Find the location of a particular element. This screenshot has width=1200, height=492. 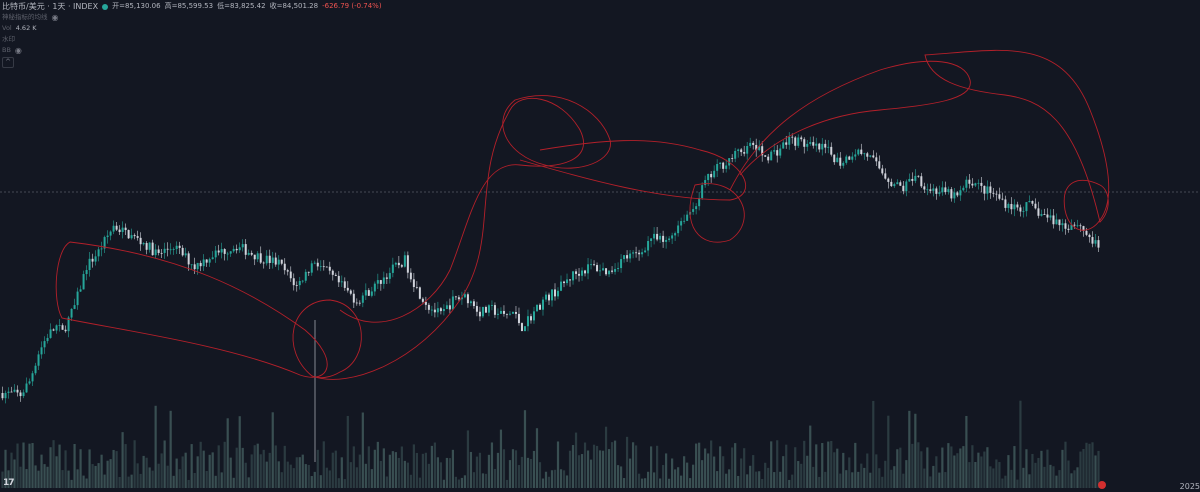

legend-row-4: BB ◉ is located at coordinates (192, 50).